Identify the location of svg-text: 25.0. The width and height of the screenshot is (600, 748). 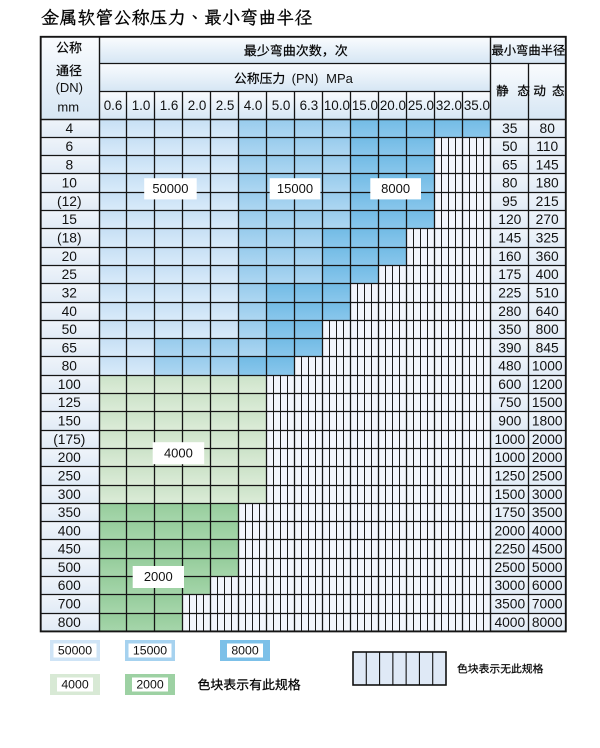
(421, 105).